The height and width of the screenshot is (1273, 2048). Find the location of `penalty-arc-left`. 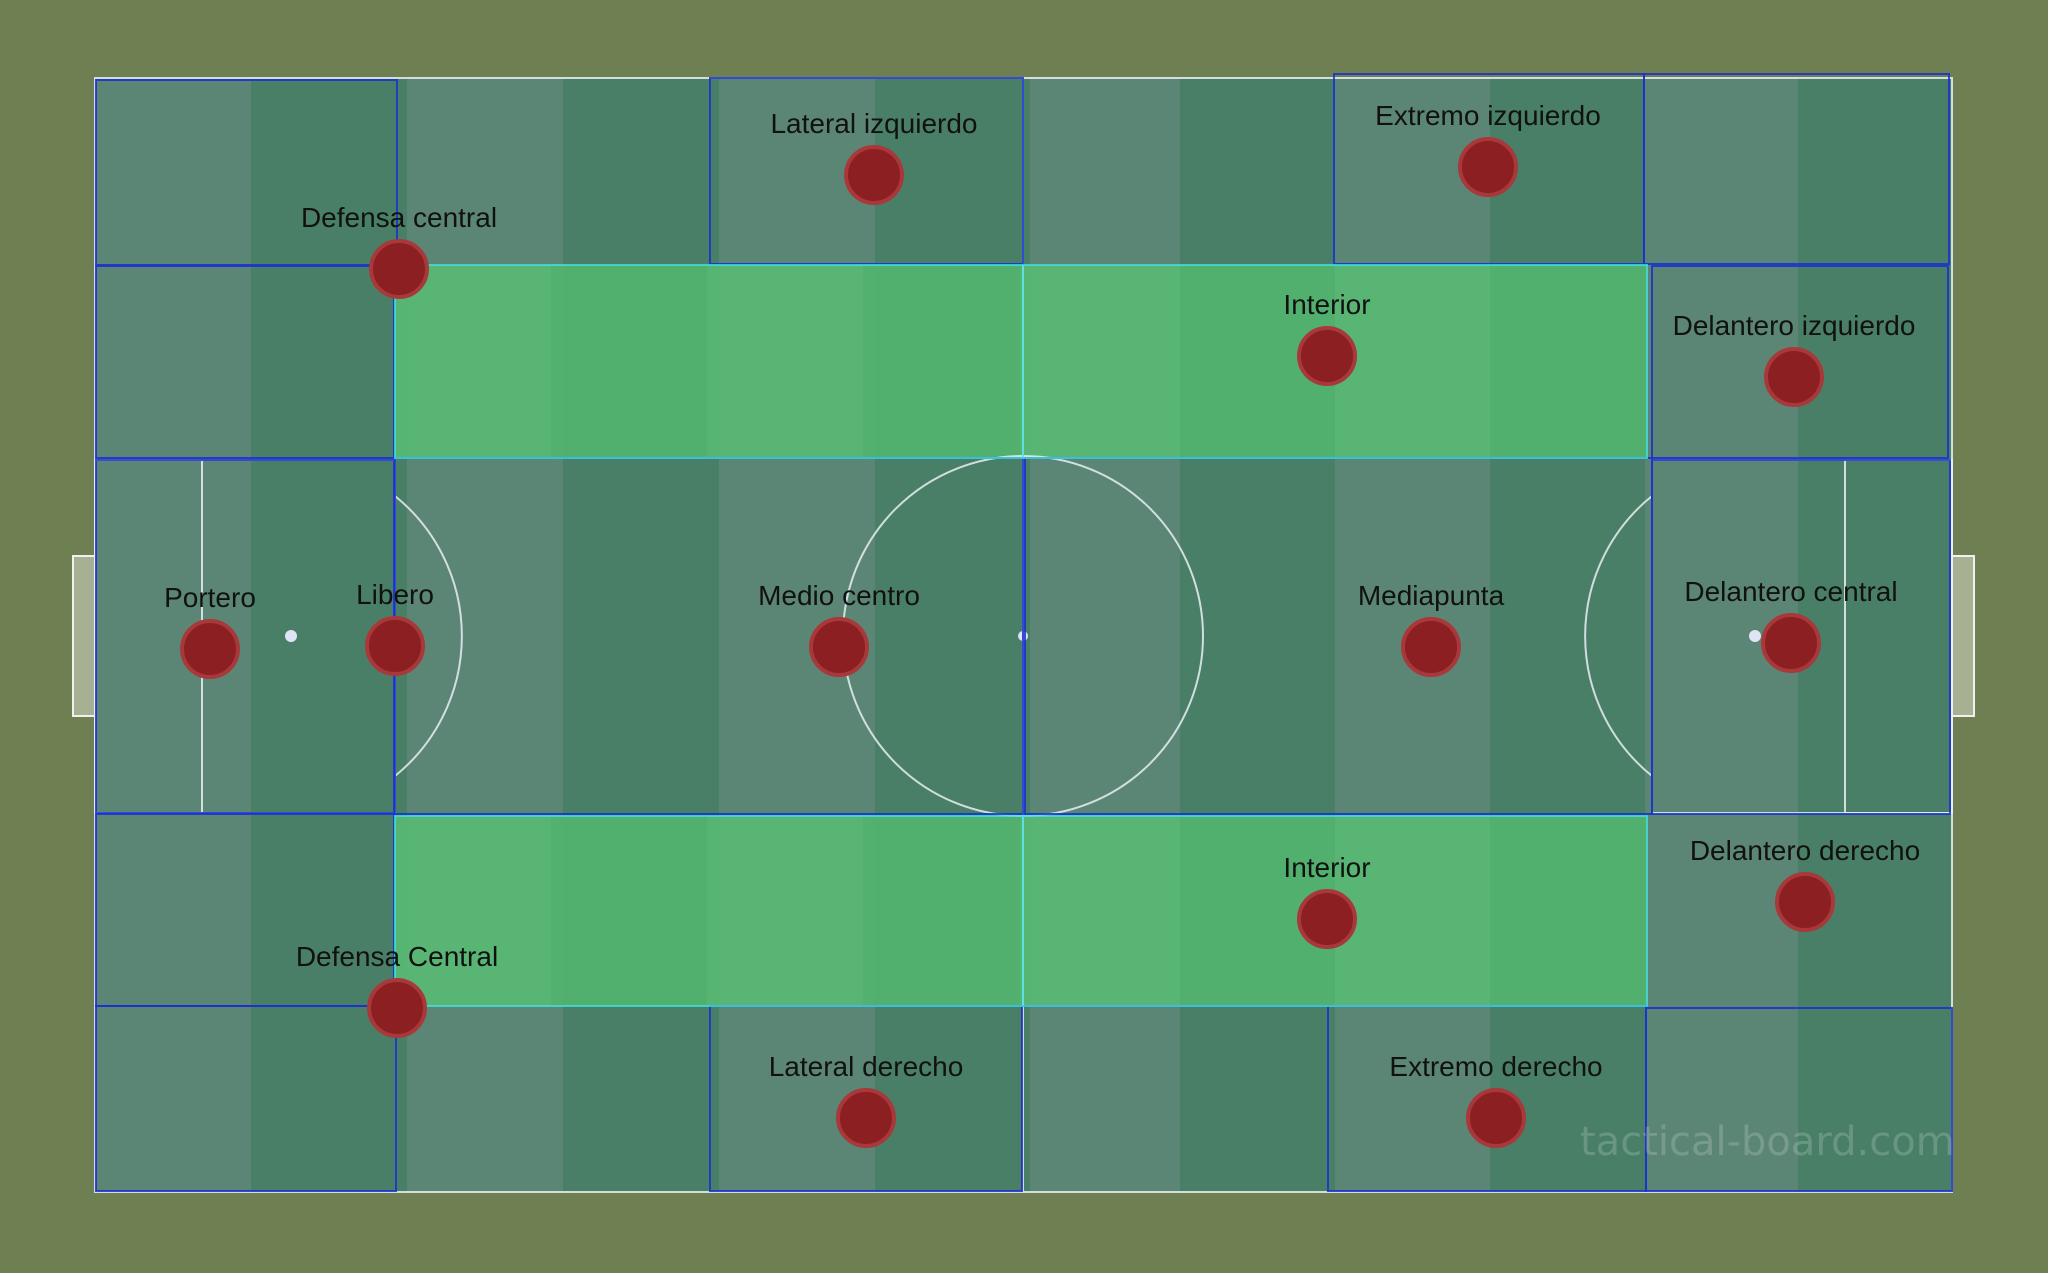

penalty-arc-left is located at coordinates (428, 636).